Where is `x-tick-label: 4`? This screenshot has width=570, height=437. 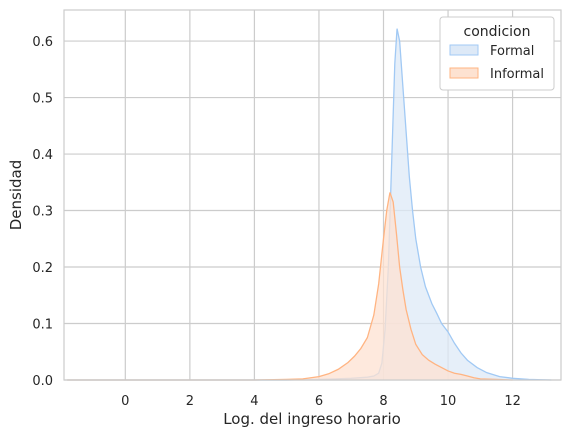
x-tick-label: 4 is located at coordinates (254, 401).